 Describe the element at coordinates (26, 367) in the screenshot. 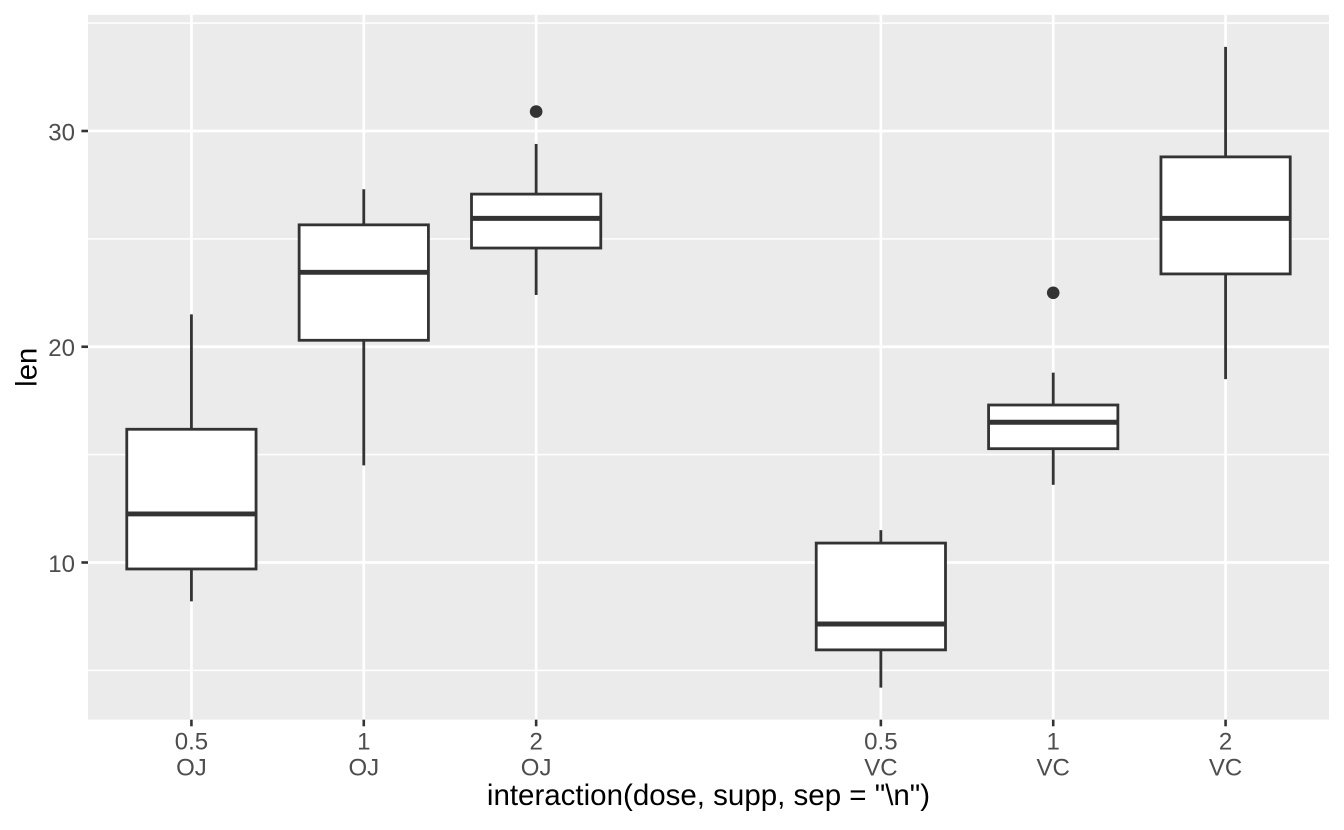

I see `svg-text: len` at that location.